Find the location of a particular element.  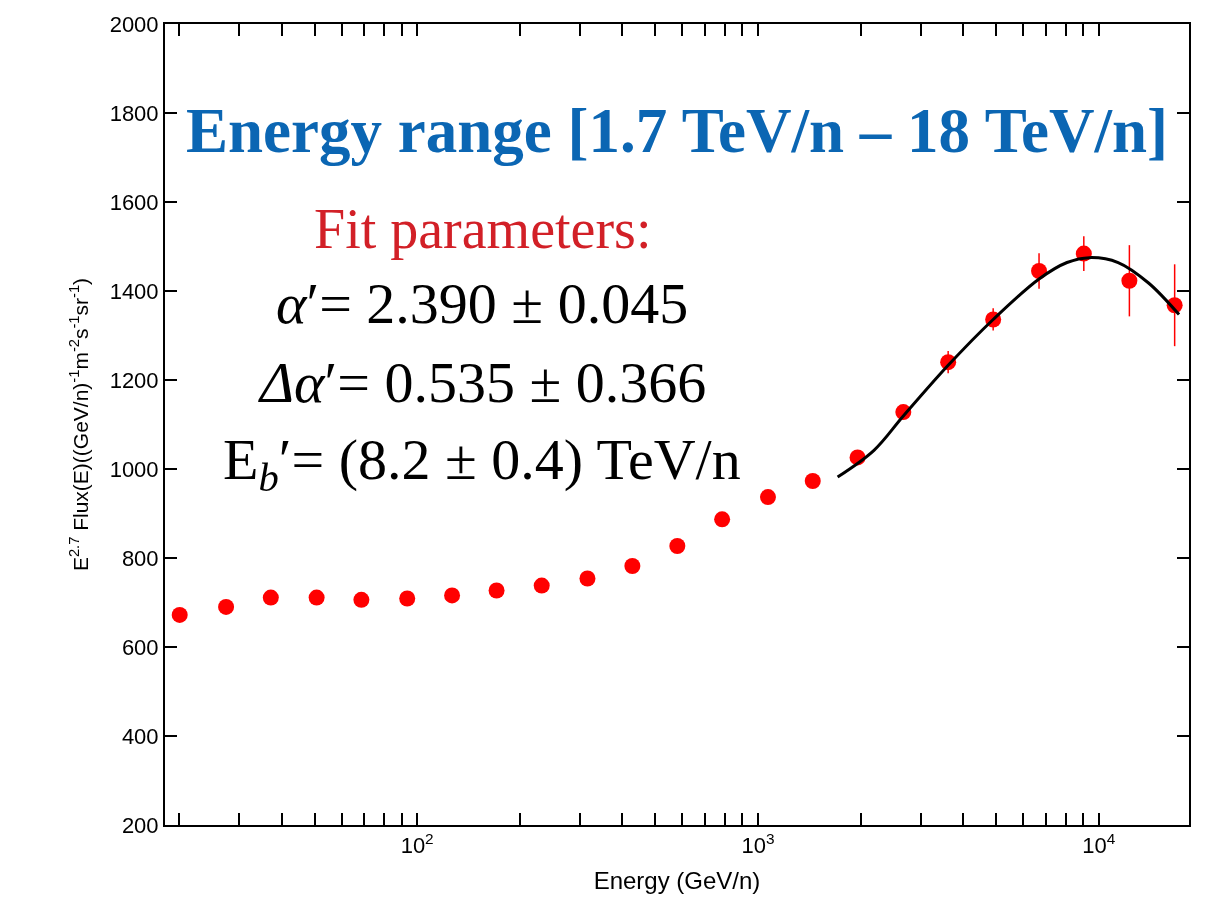

x-tick-label: 10$^{4}$ is located at coordinates (1099, 844).